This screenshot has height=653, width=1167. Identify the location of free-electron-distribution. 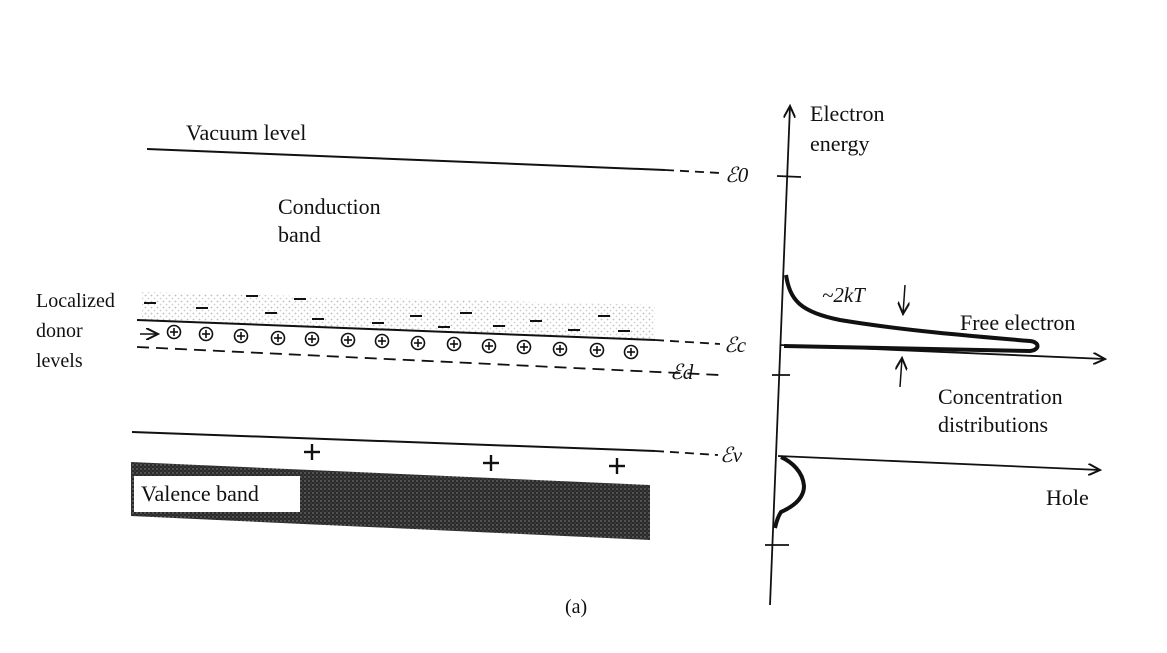
(911, 314).